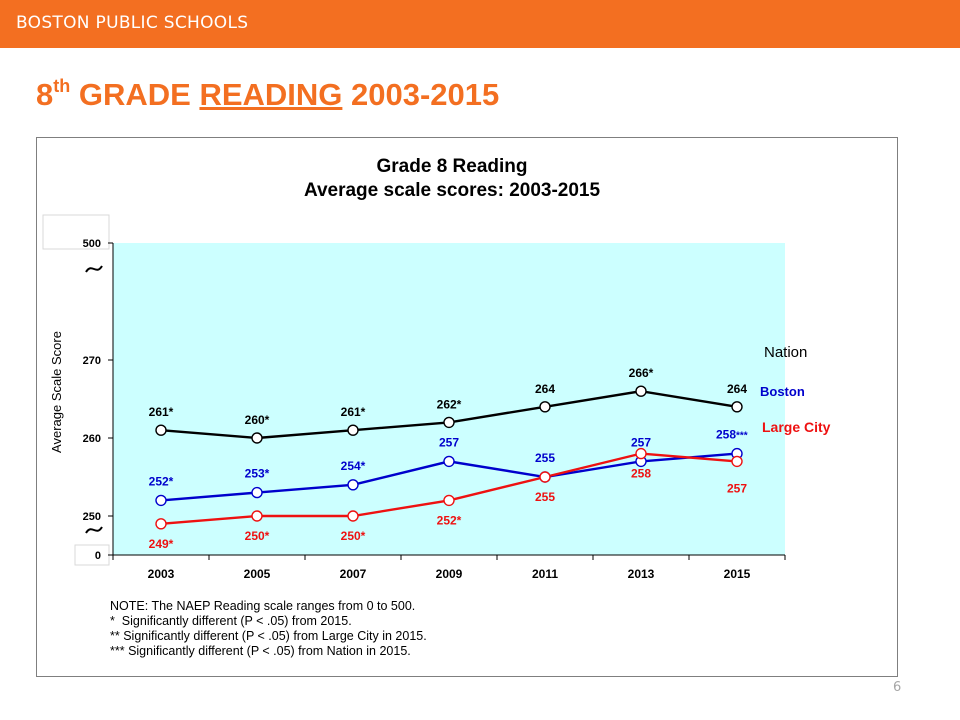 This screenshot has width=960, height=720. I want to click on x-tick-label: 2013, so click(641, 574).